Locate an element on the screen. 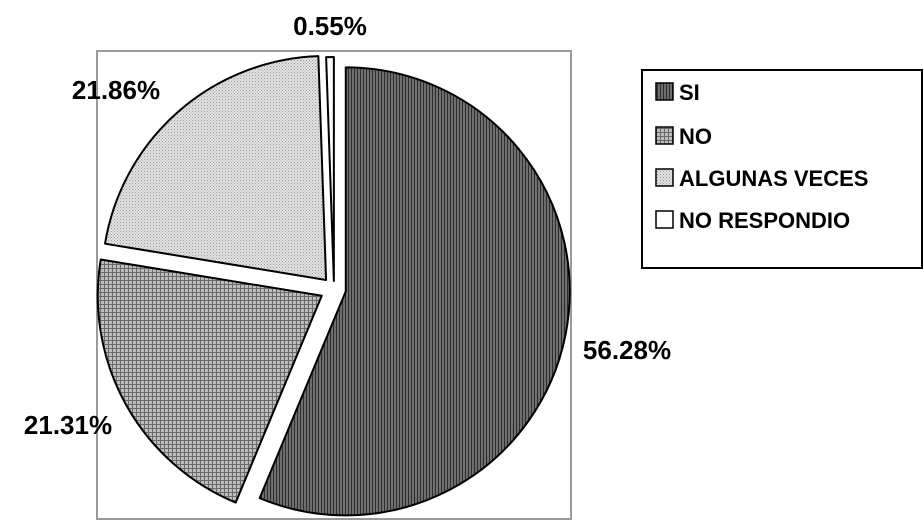 The height and width of the screenshot is (524, 924). legend-item-no-respondio: NO RESPONDIO is located at coordinates (752, 220).